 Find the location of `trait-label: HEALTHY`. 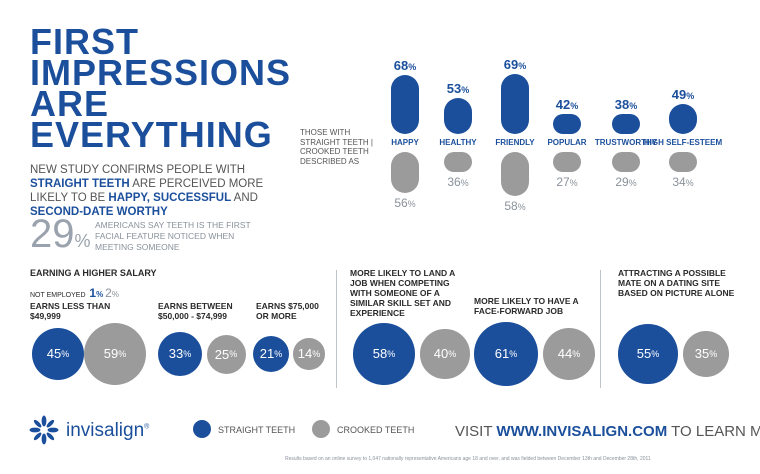

trait-label: HEALTHY is located at coordinates (458, 142).